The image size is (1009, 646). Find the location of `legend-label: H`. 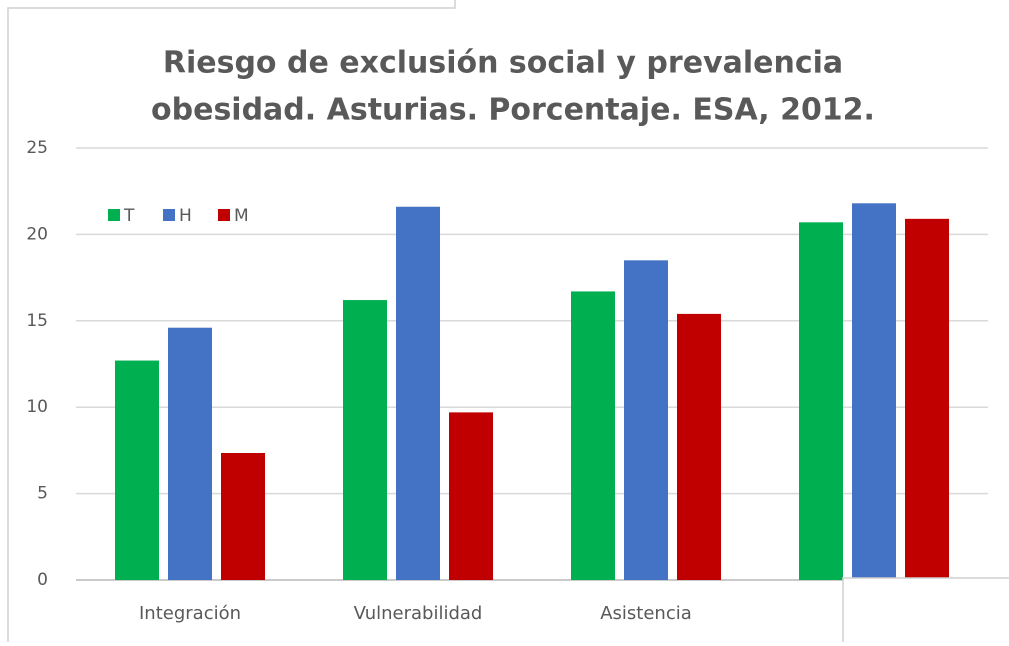

legend-label: H is located at coordinates (185, 216).